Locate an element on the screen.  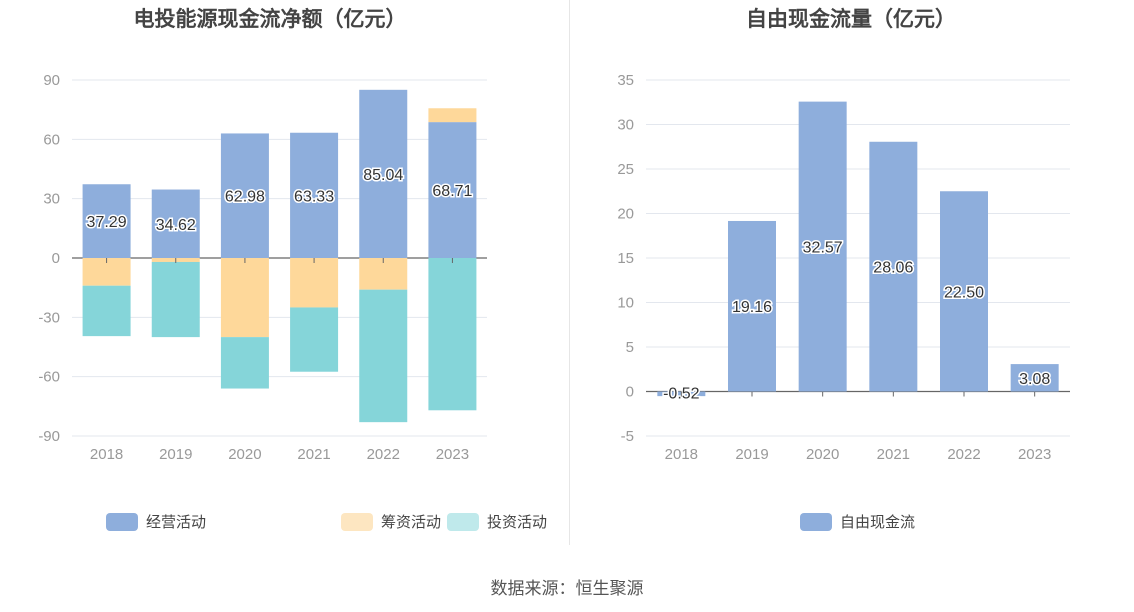
legend-swatch-投资活动 is located at coordinates (463, 522).